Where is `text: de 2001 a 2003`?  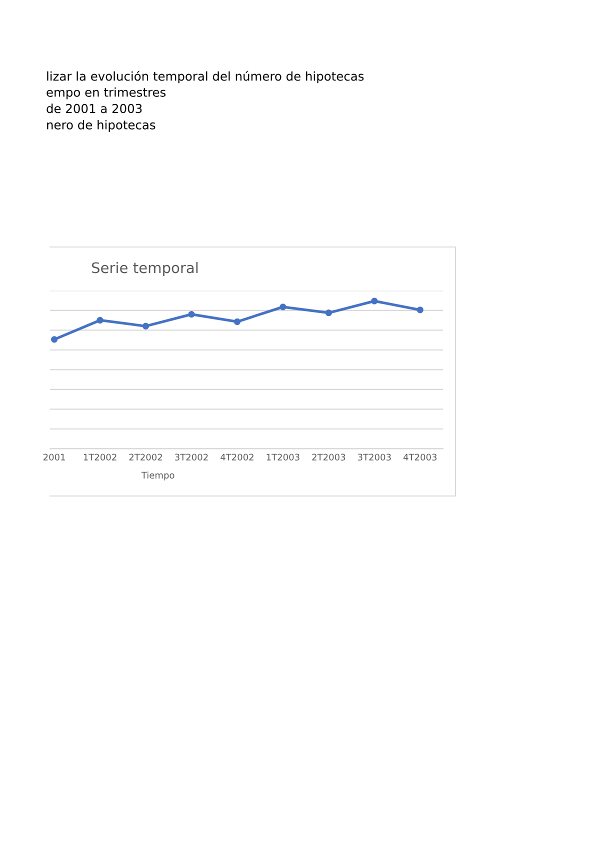
text: de 2001 a 2003 is located at coordinates (94, 109).